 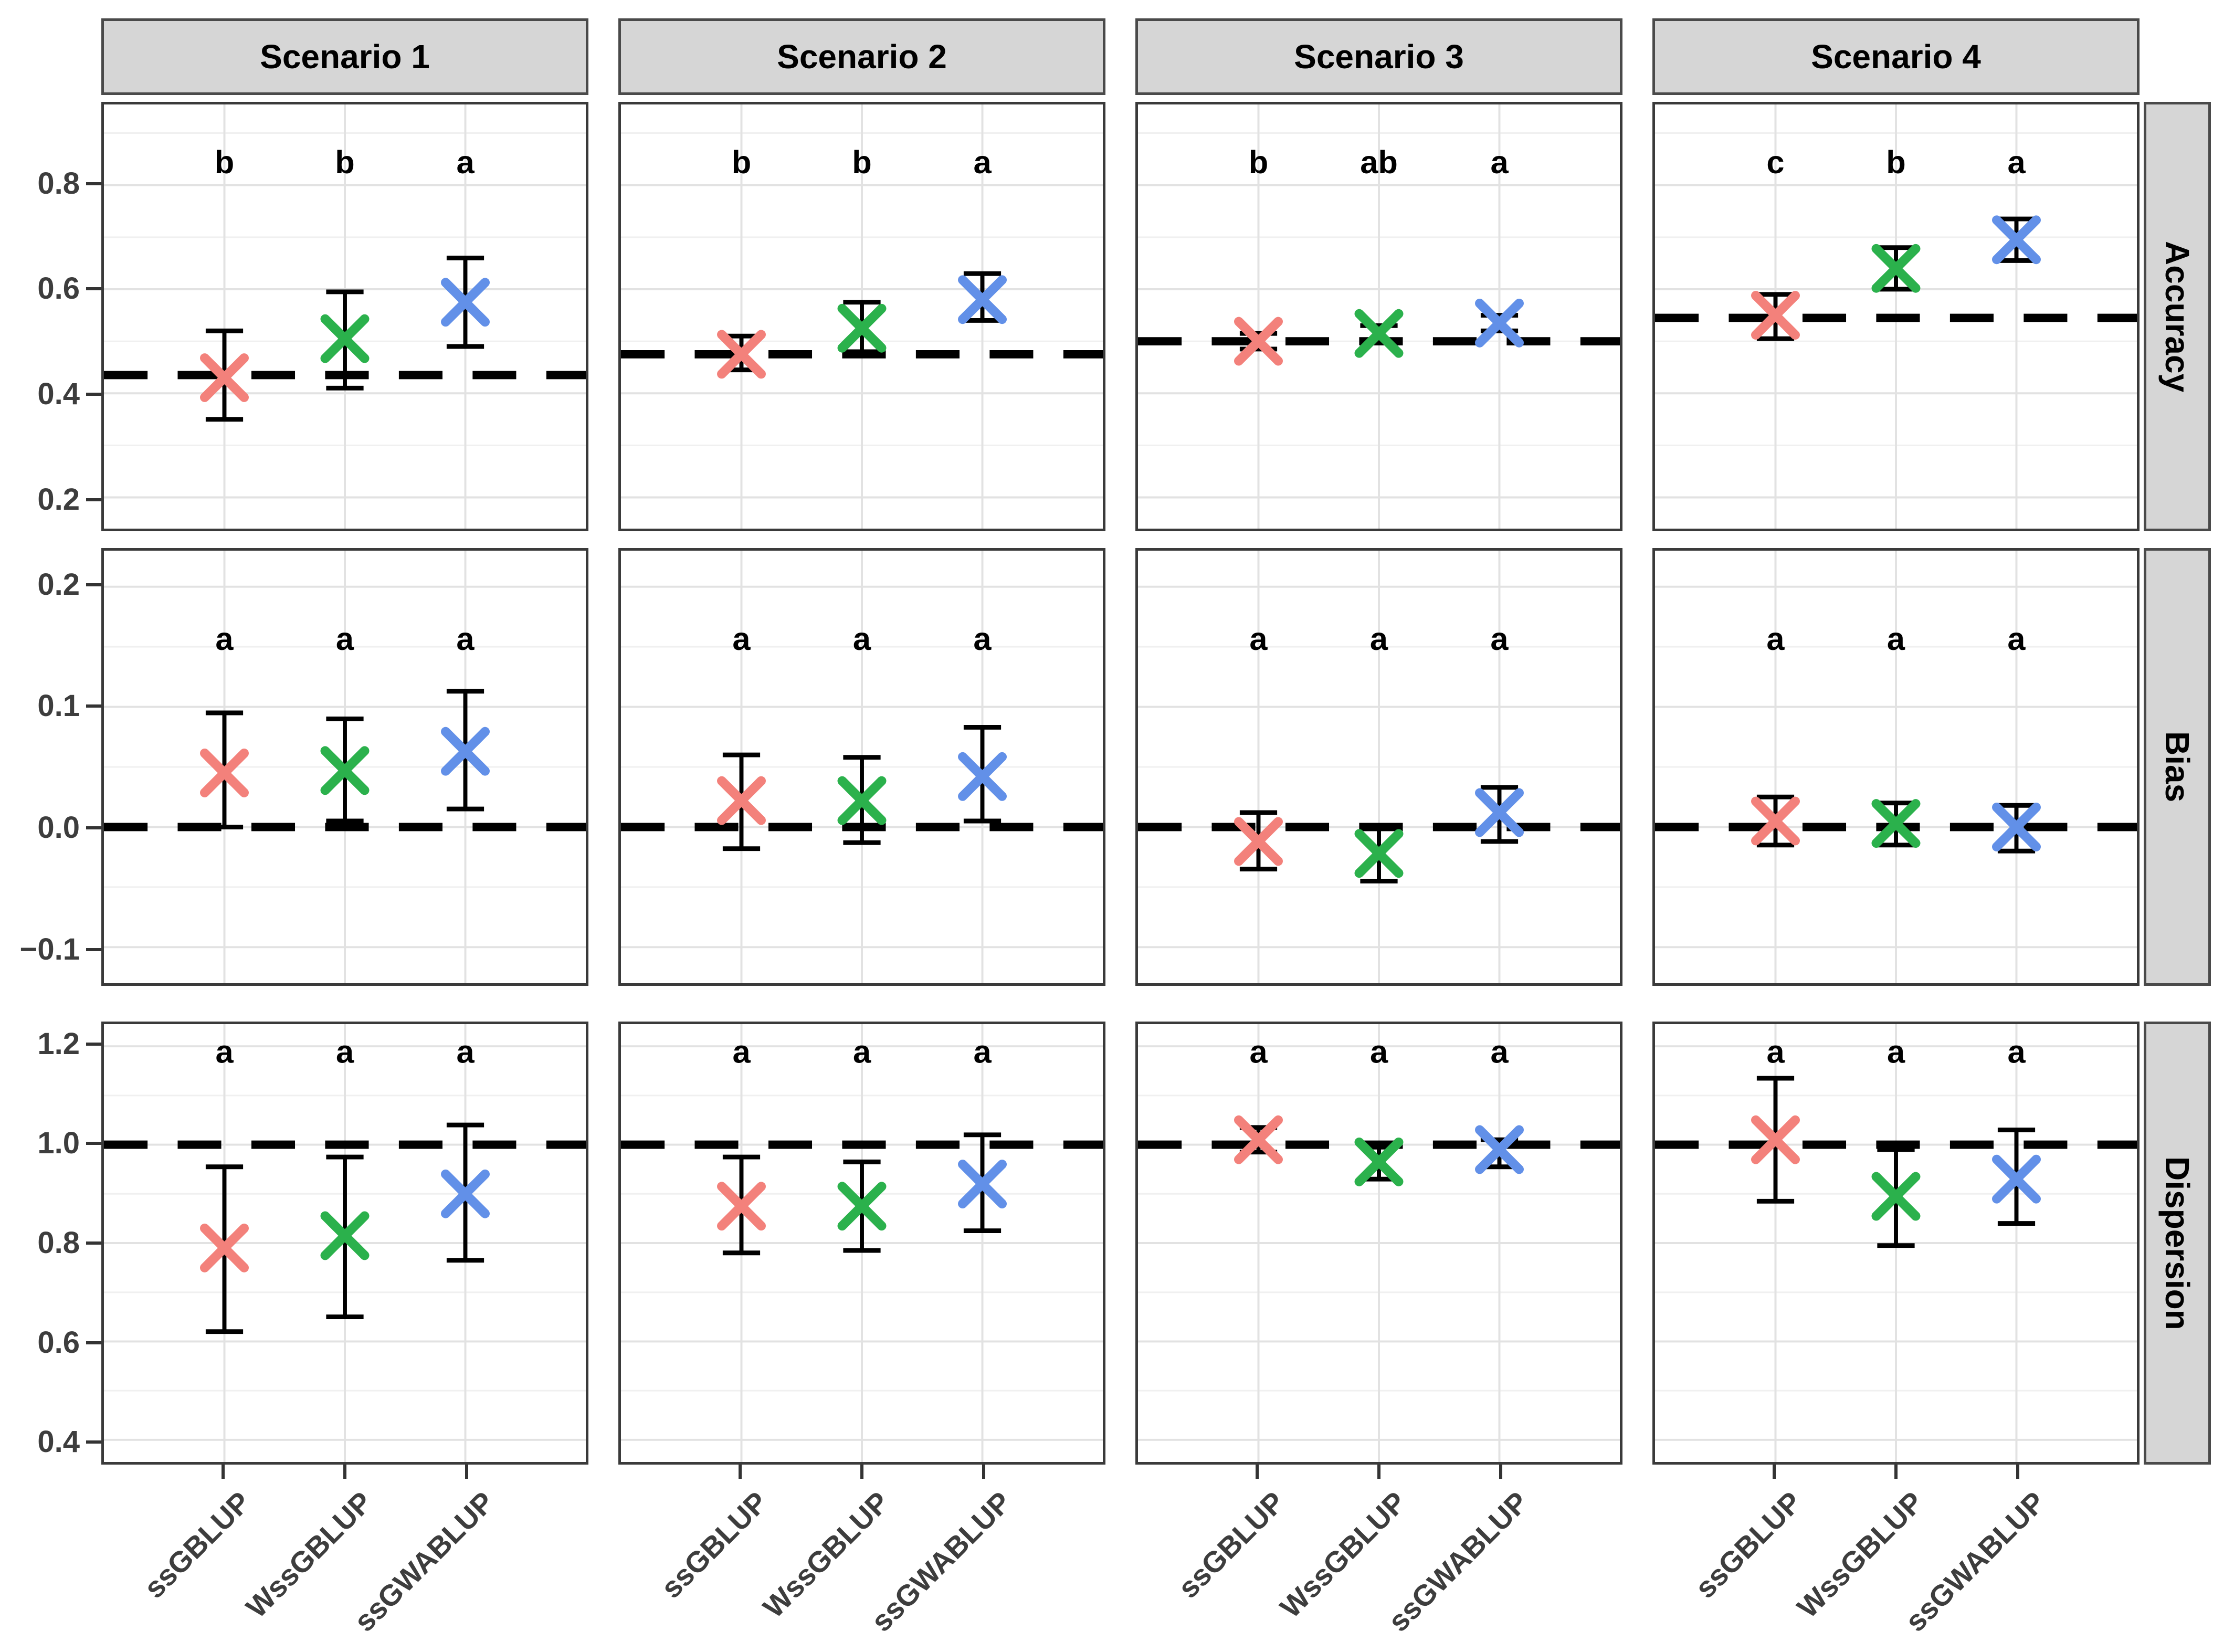 I want to click on significance-letter: c, so click(x=1775, y=162).